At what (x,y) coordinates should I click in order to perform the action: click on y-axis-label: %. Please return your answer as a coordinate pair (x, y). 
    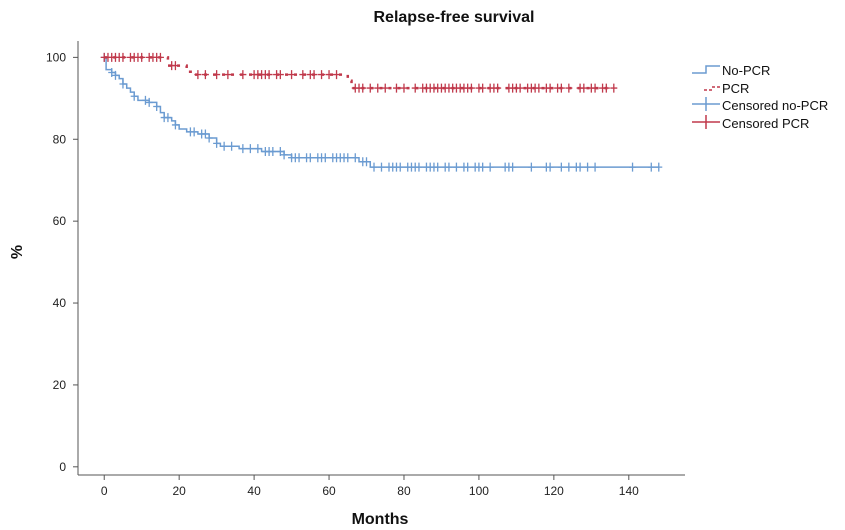
    Looking at the image, I should click on (17, 252).